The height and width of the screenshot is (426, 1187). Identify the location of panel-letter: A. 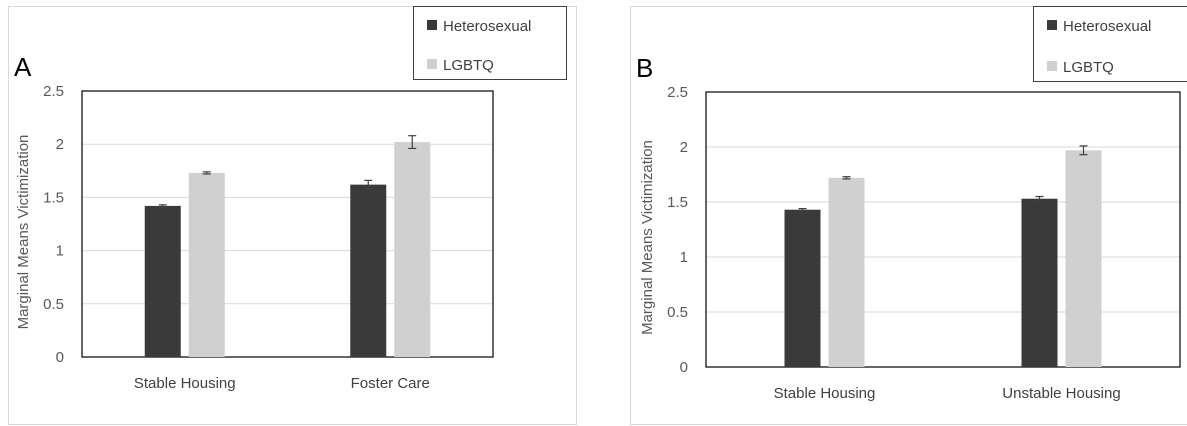
(23, 67).